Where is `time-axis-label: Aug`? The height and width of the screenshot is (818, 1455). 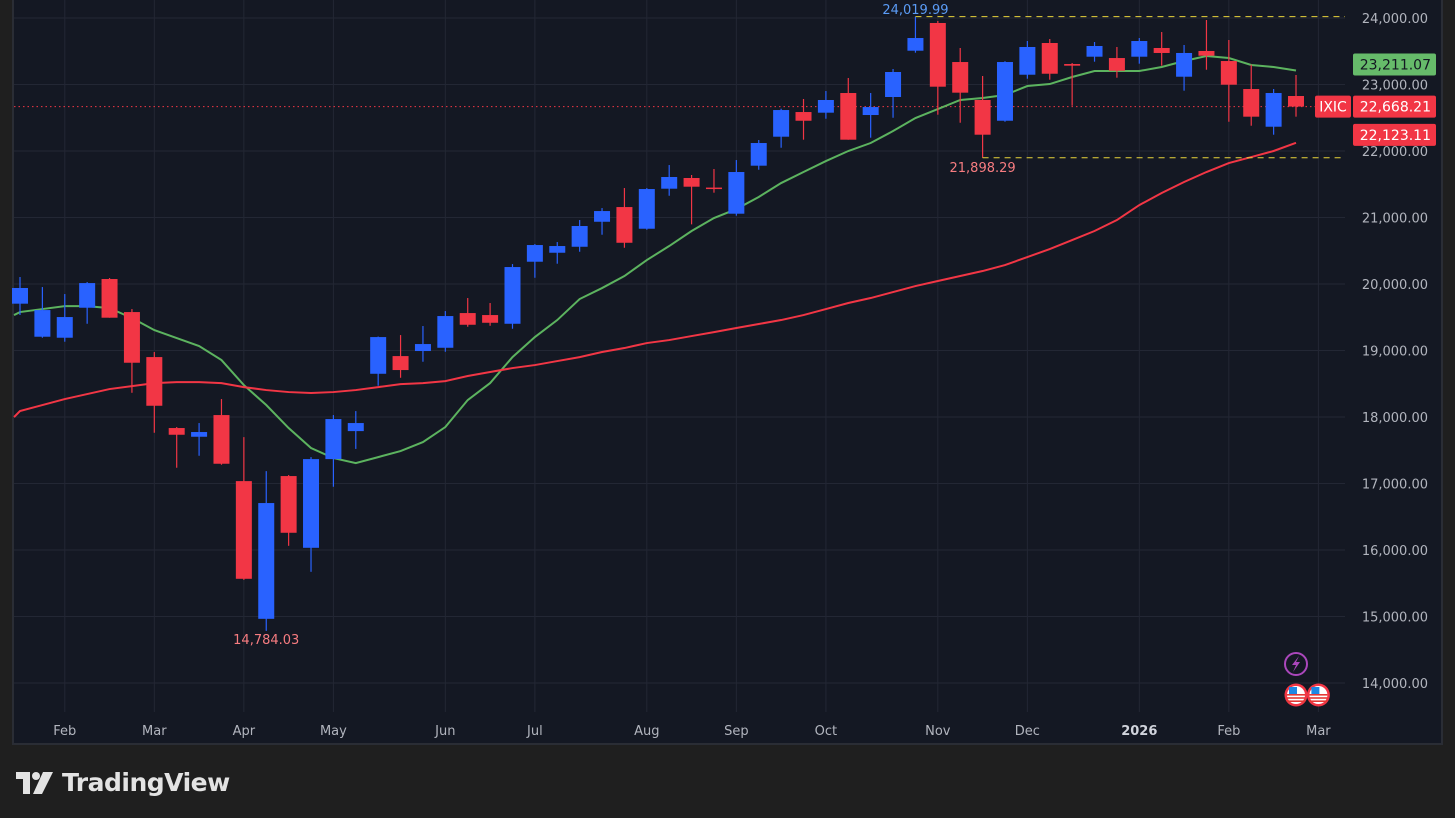 time-axis-label: Aug is located at coordinates (646, 731).